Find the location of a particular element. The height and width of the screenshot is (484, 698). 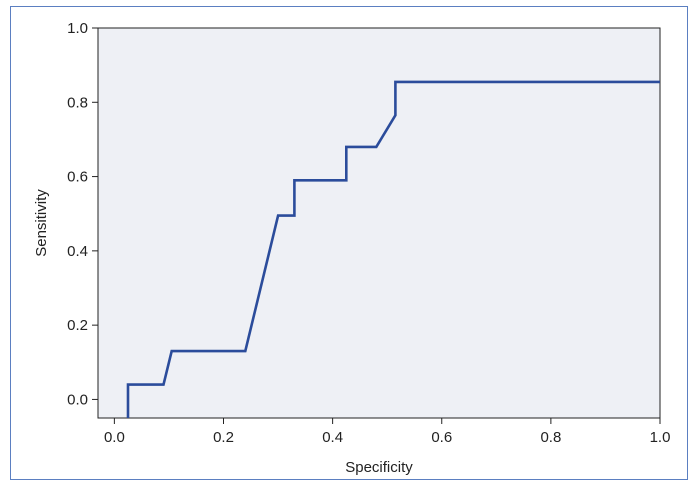

y-tick-label: 0.8 is located at coordinates (77, 102).